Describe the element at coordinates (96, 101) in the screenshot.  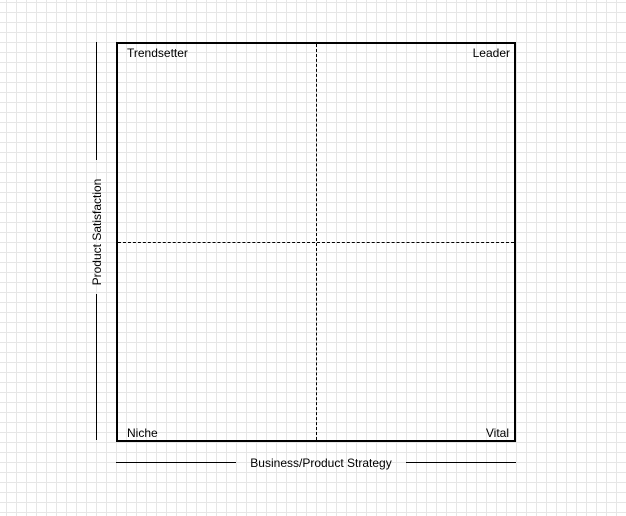
I see `y-axis-line-top` at that location.